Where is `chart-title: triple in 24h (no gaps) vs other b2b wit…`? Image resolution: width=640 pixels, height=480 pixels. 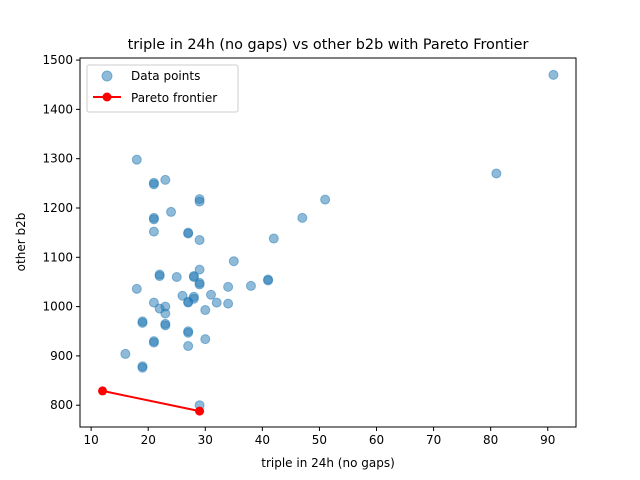
chart-title: triple in 24h (no gaps) vs other b2b wit… is located at coordinates (328, 45).